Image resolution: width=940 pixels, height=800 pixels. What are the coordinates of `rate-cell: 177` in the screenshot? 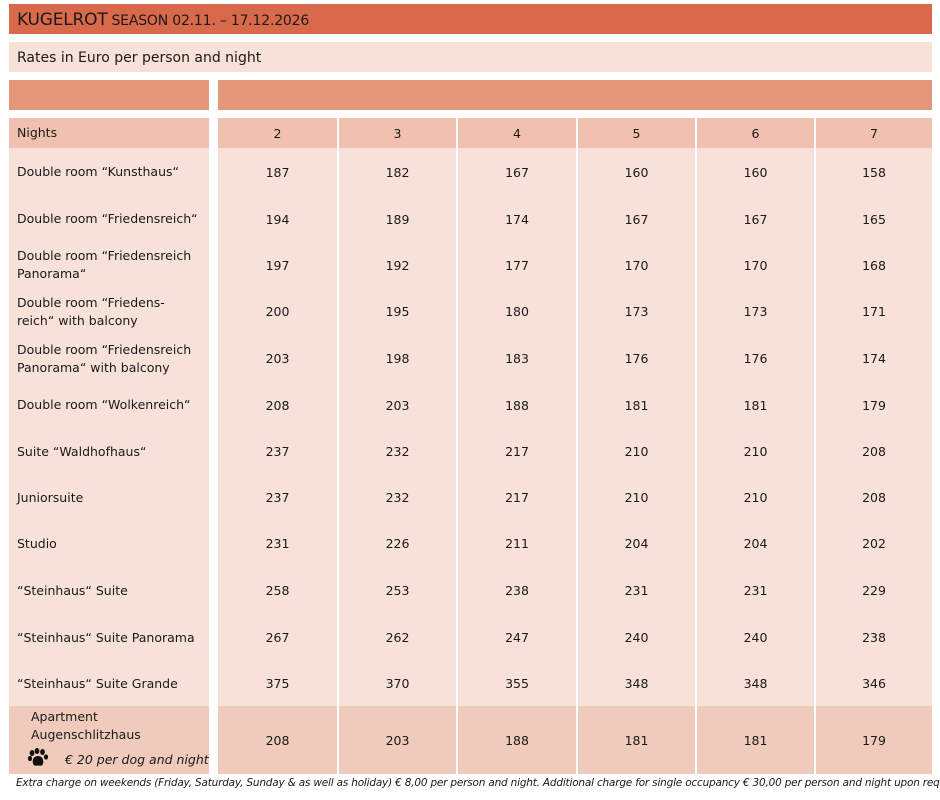 It's located at (517, 265).